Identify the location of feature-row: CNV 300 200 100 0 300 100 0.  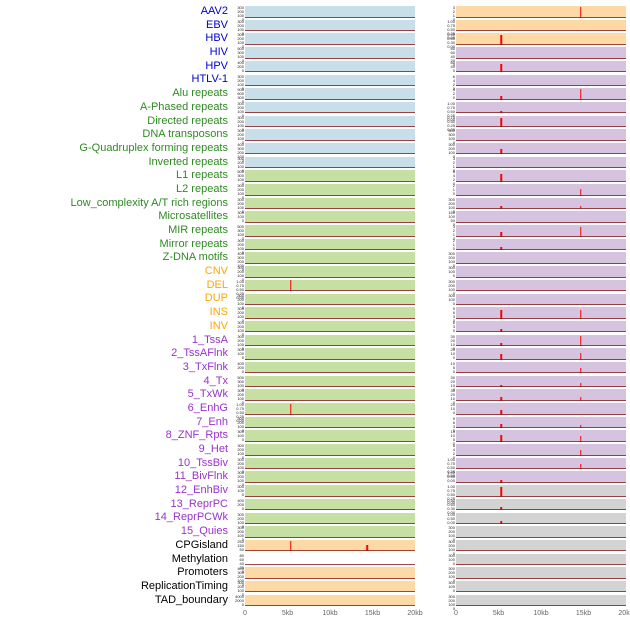
(315, 273).